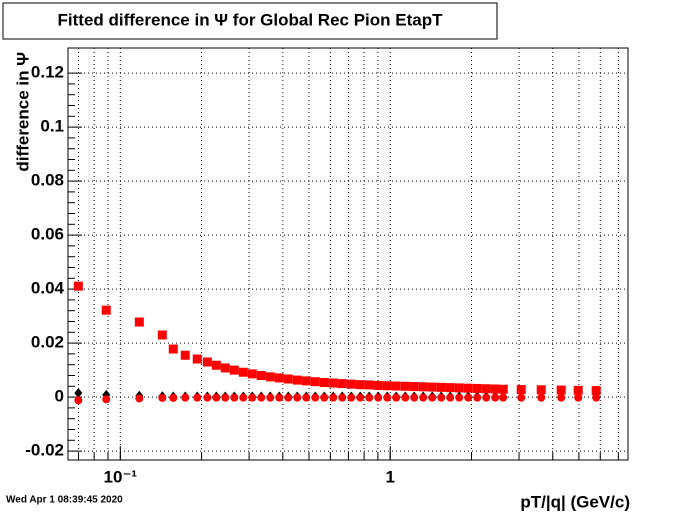 This screenshot has width=700, height=512. Describe the element at coordinates (78, 393) in the screenshot. I see `diamond-marker` at that location.